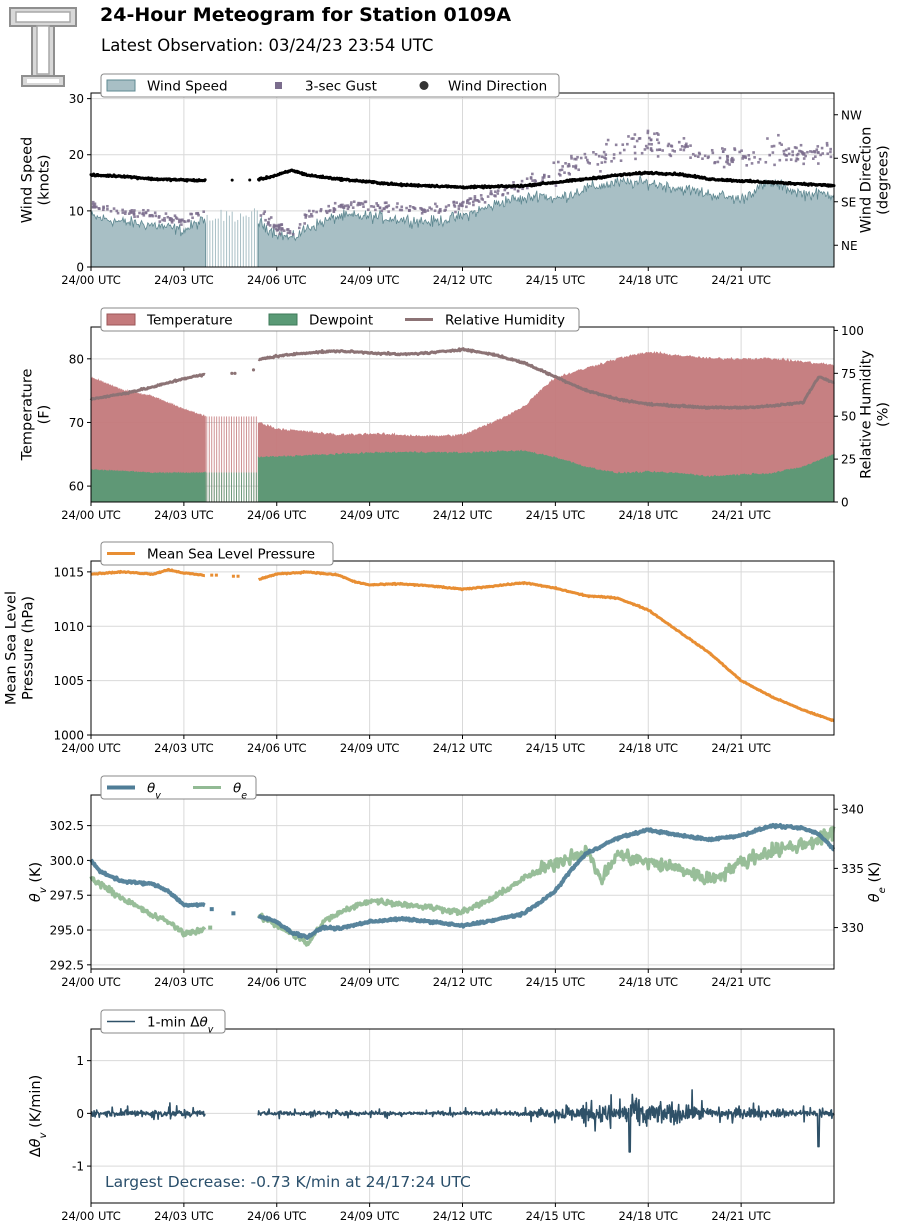 The image size is (913, 1231). What do you see at coordinates (277, 748) in the screenshot?
I see `x-tick-label: 24/06 UTC` at bounding box center [277, 748].